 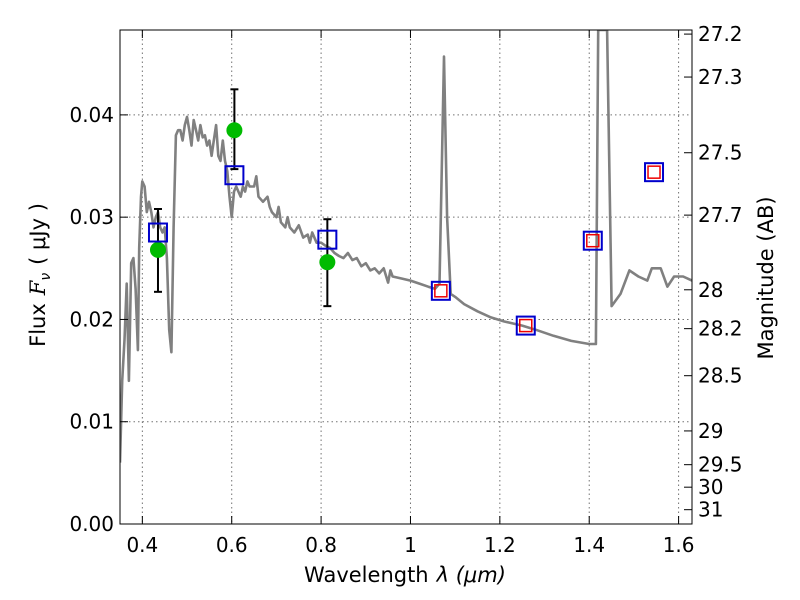 I want to click on y-tick-label: 0.02, so click(x=91, y=319).